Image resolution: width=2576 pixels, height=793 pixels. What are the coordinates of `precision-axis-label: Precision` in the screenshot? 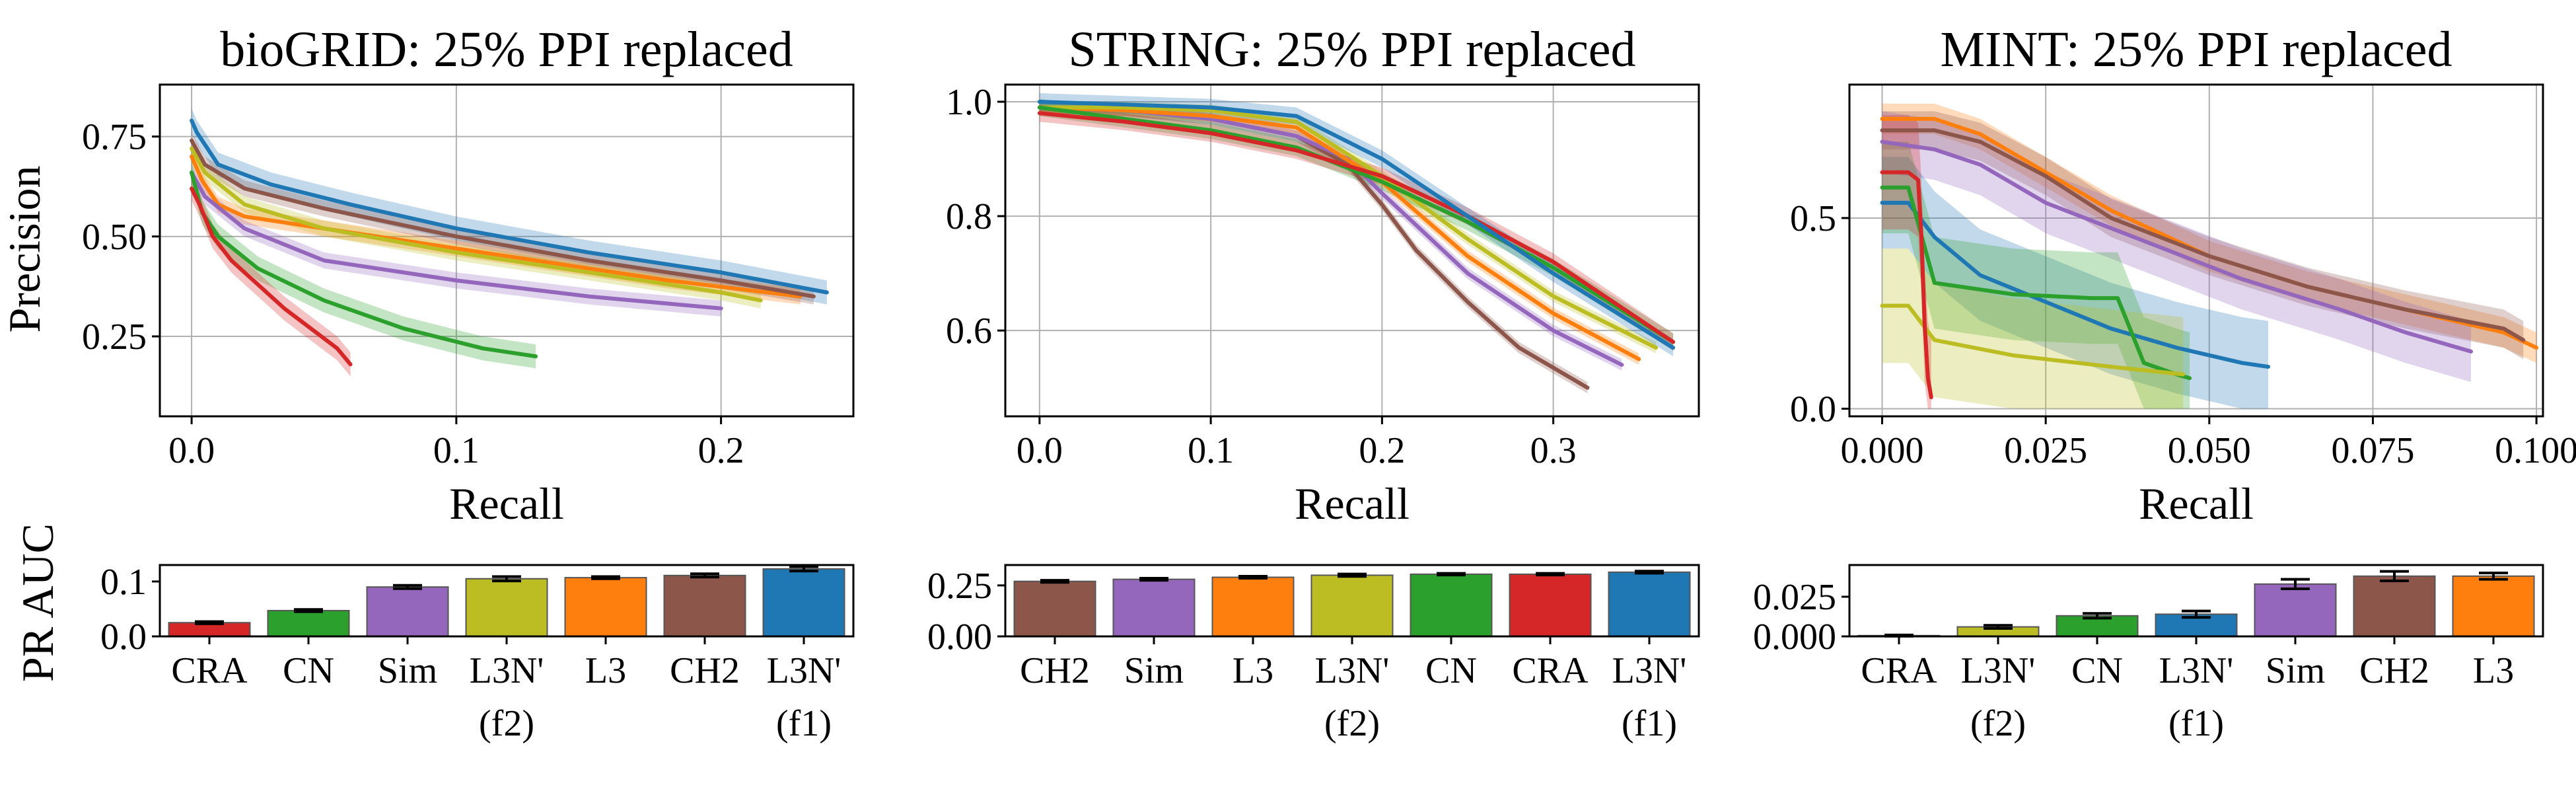 It's located at (25, 249).